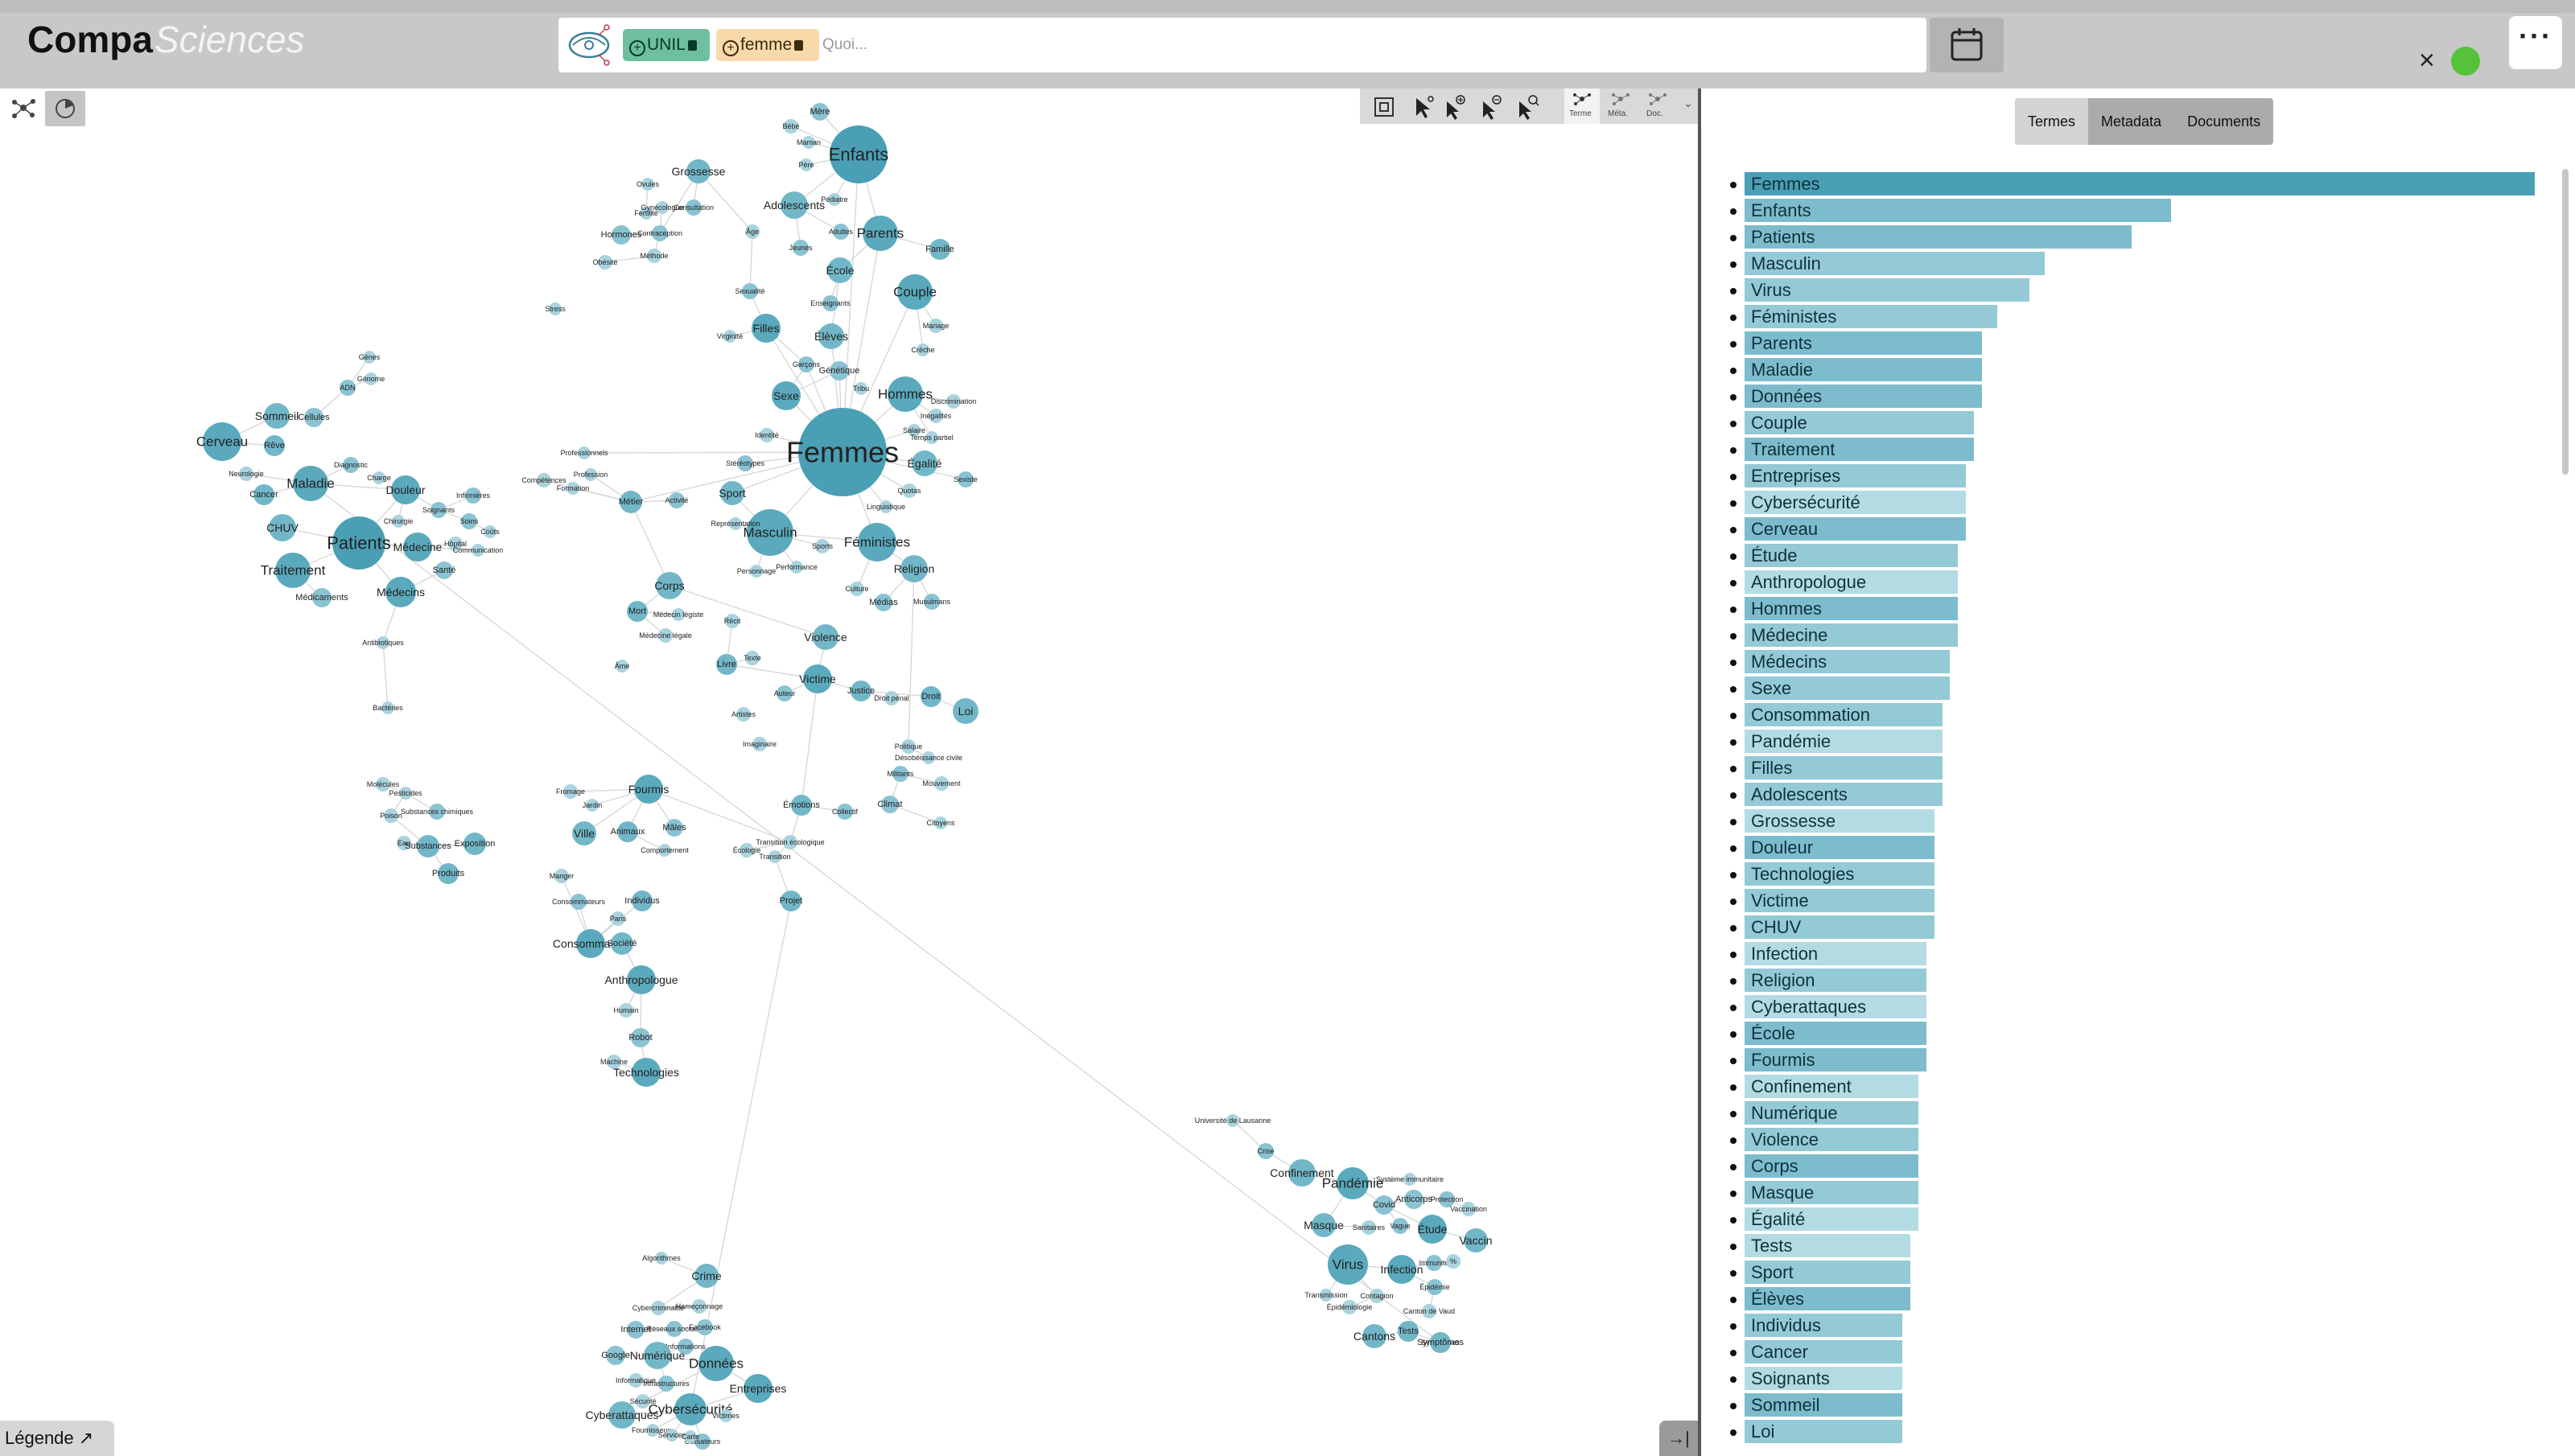  I want to click on term-row: Virus, so click(2132, 291).